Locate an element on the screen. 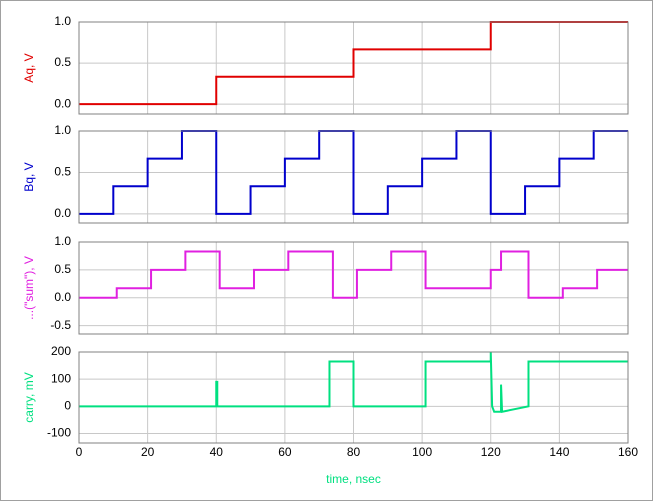 Image resolution: width=654 pixels, height=502 pixels. y-tick-label: 200 is located at coordinates (61, 351).